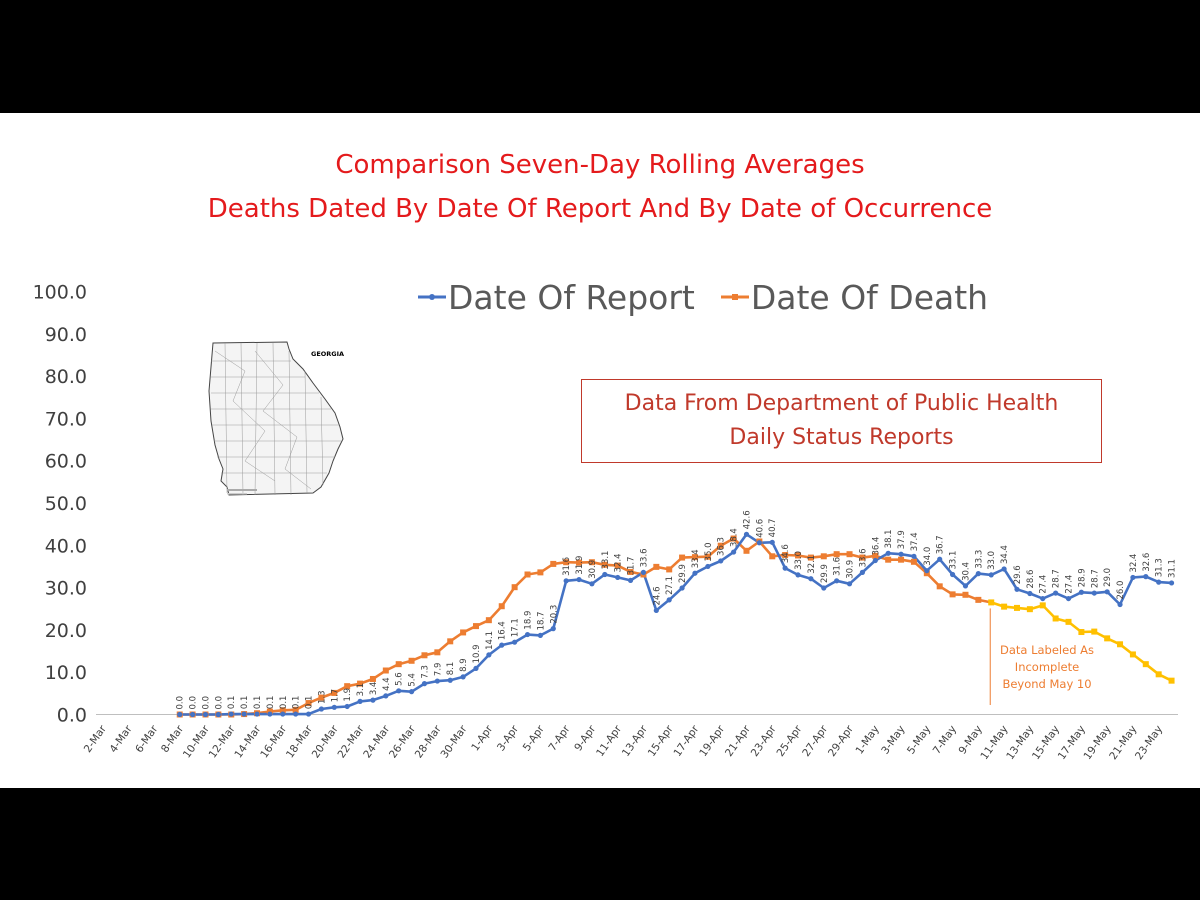 The height and width of the screenshot is (900, 1200). What do you see at coordinates (387, 684) in the screenshot?
I see `report-data-label: 4.4` at bounding box center [387, 684].